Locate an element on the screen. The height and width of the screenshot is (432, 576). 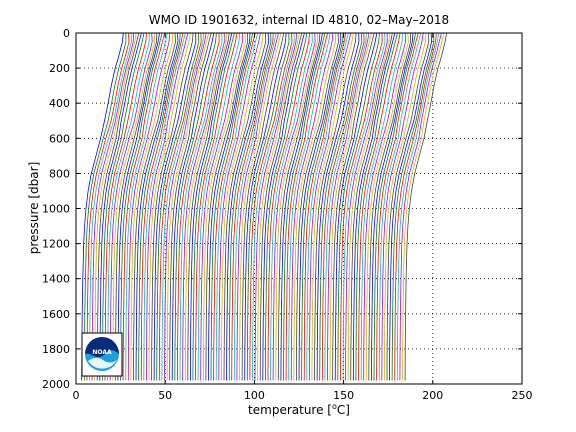
y-axis-label: pressure [dbar] is located at coordinates (34, 208).